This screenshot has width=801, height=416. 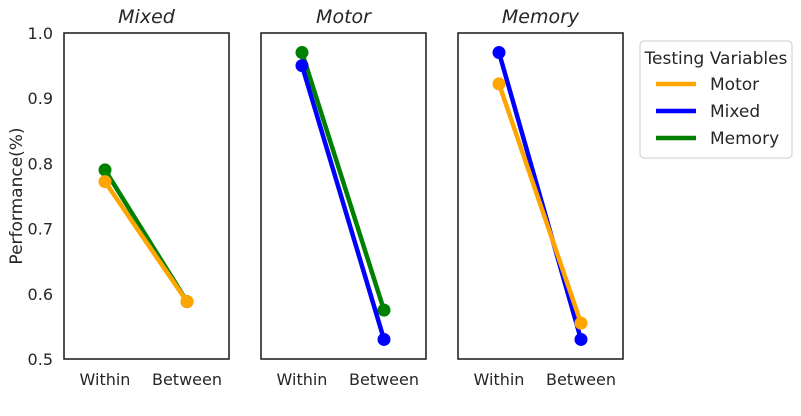 What do you see at coordinates (384, 310) in the screenshot?
I see `data-point-memory-between` at bounding box center [384, 310].